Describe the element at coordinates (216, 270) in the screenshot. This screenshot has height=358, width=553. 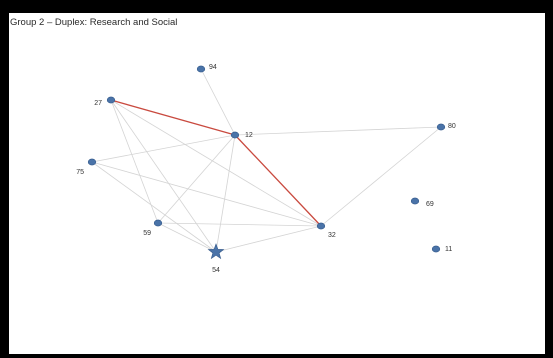
I see `node-label-54: 54` at that location.